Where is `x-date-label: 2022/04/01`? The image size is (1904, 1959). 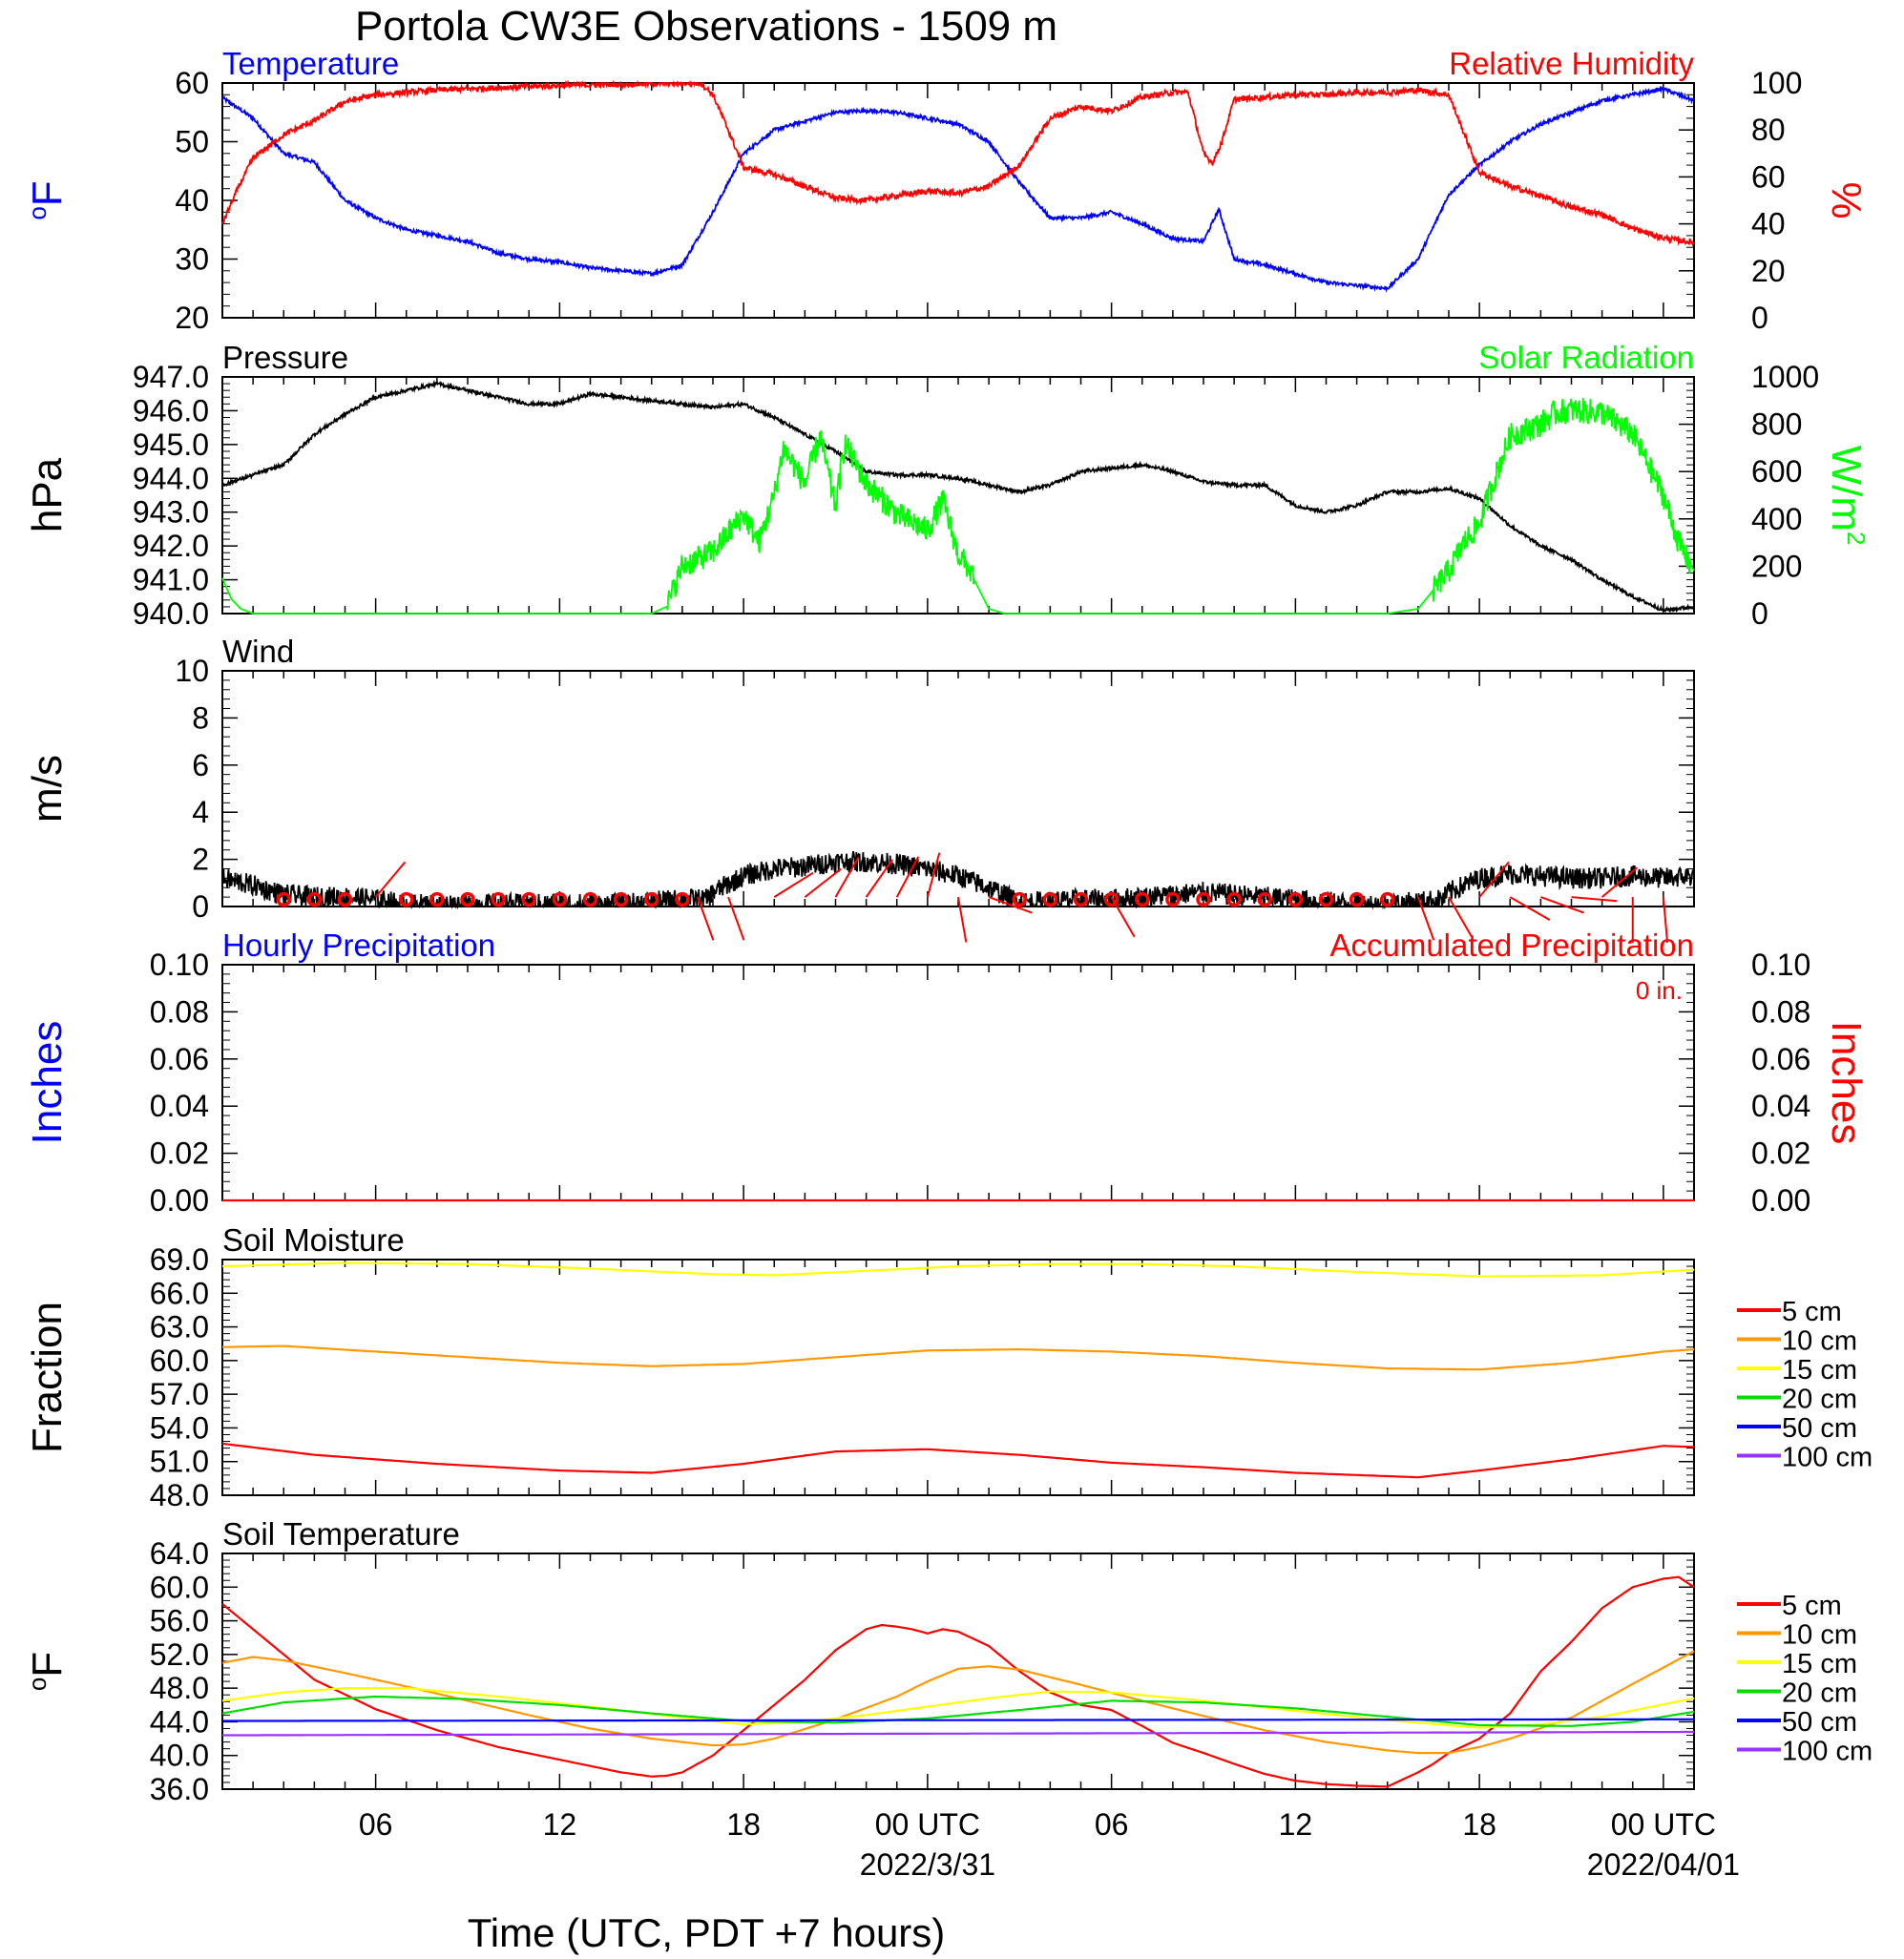 x-date-label: 2022/04/01 is located at coordinates (1663, 1865).